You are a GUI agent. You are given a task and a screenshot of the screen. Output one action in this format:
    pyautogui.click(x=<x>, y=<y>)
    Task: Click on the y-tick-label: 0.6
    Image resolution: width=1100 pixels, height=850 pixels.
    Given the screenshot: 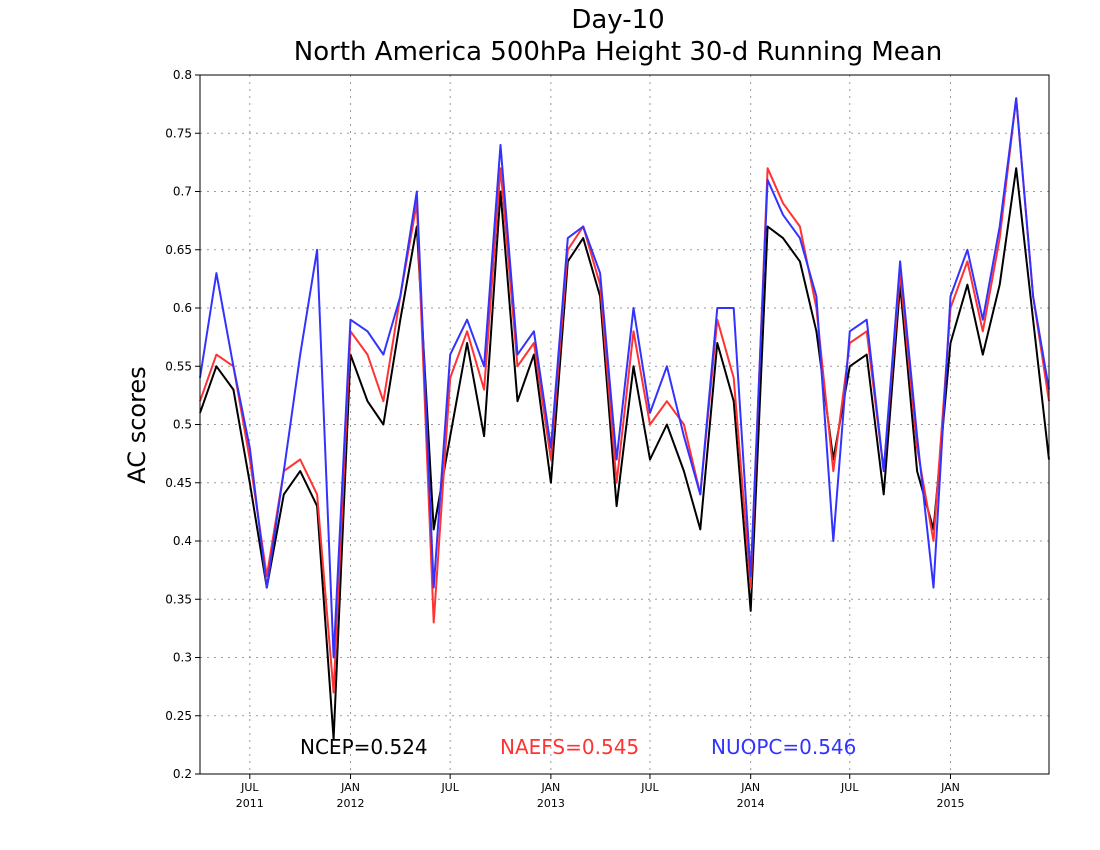 What is the action you would take?
    pyautogui.click(x=182, y=308)
    